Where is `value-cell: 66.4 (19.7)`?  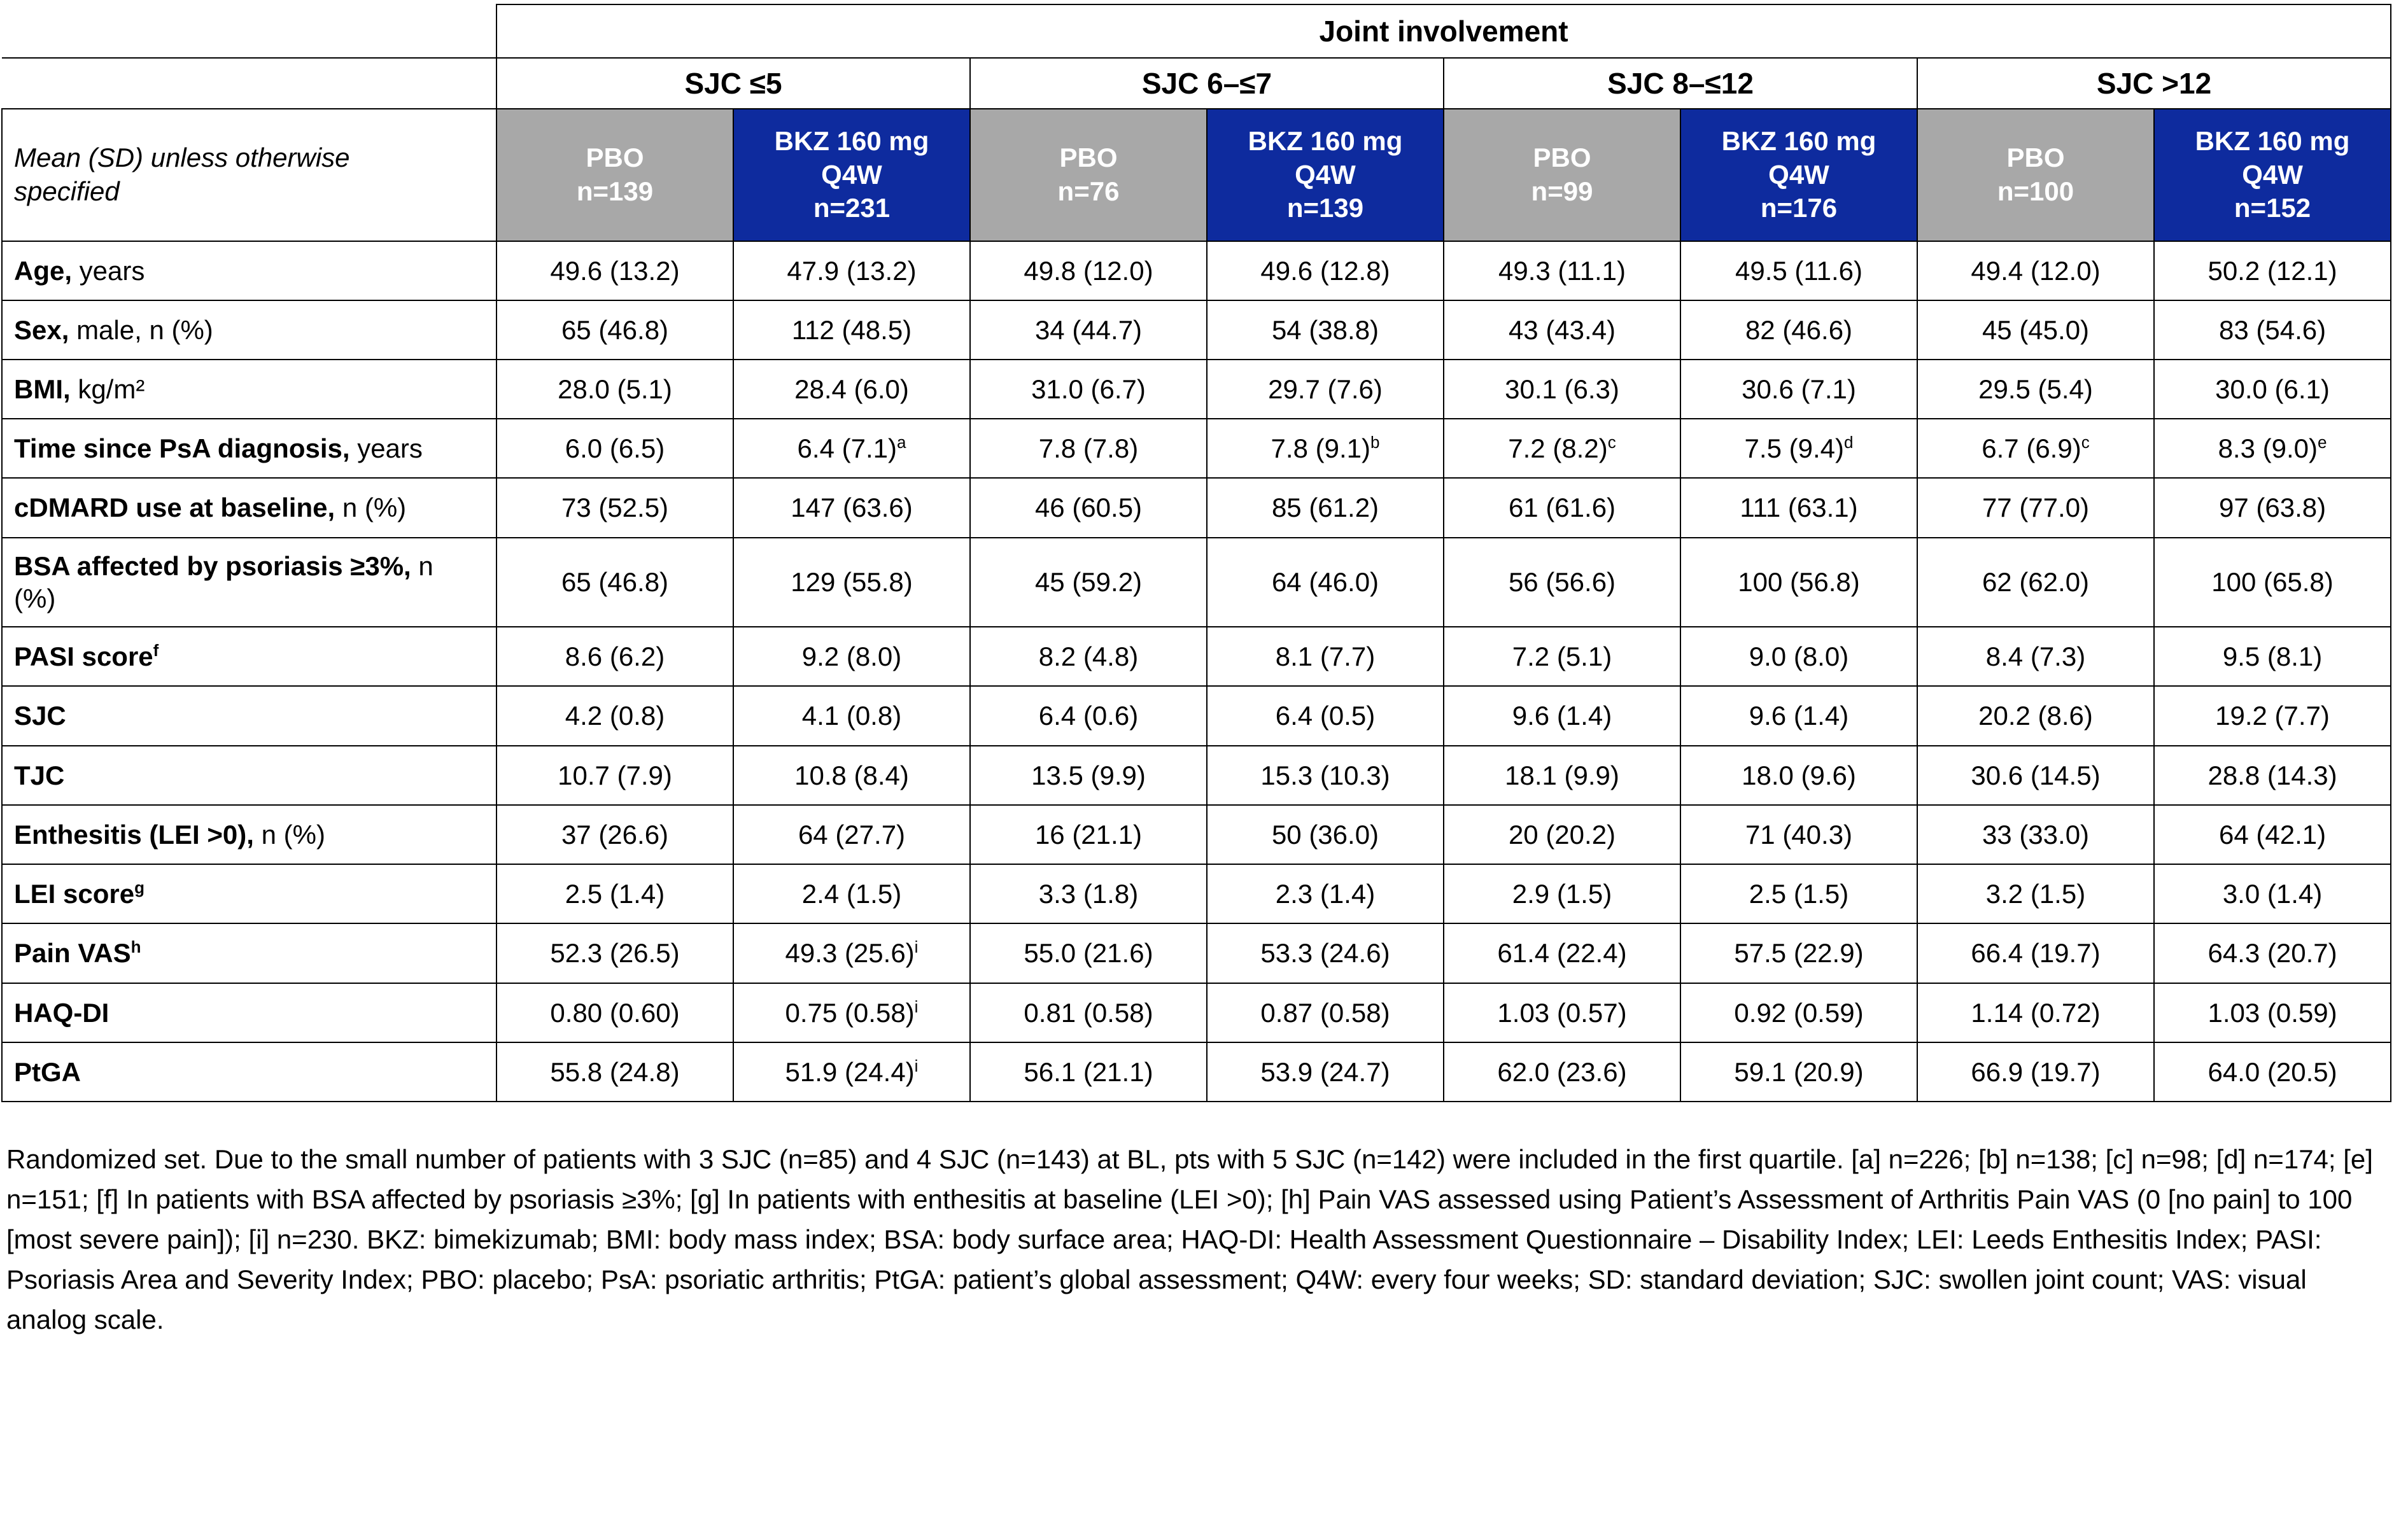 value-cell: 66.4 (19.7) is located at coordinates (2036, 953).